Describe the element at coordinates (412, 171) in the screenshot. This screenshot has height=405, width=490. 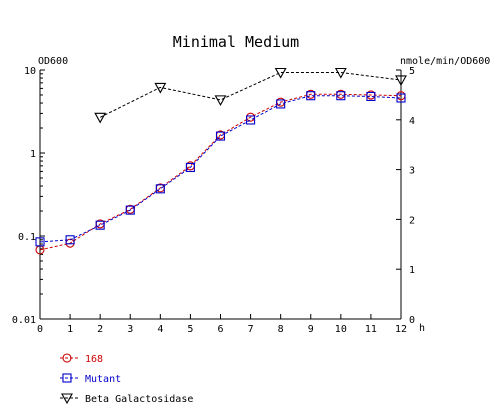
I see `right-tick-label: 3` at that location.